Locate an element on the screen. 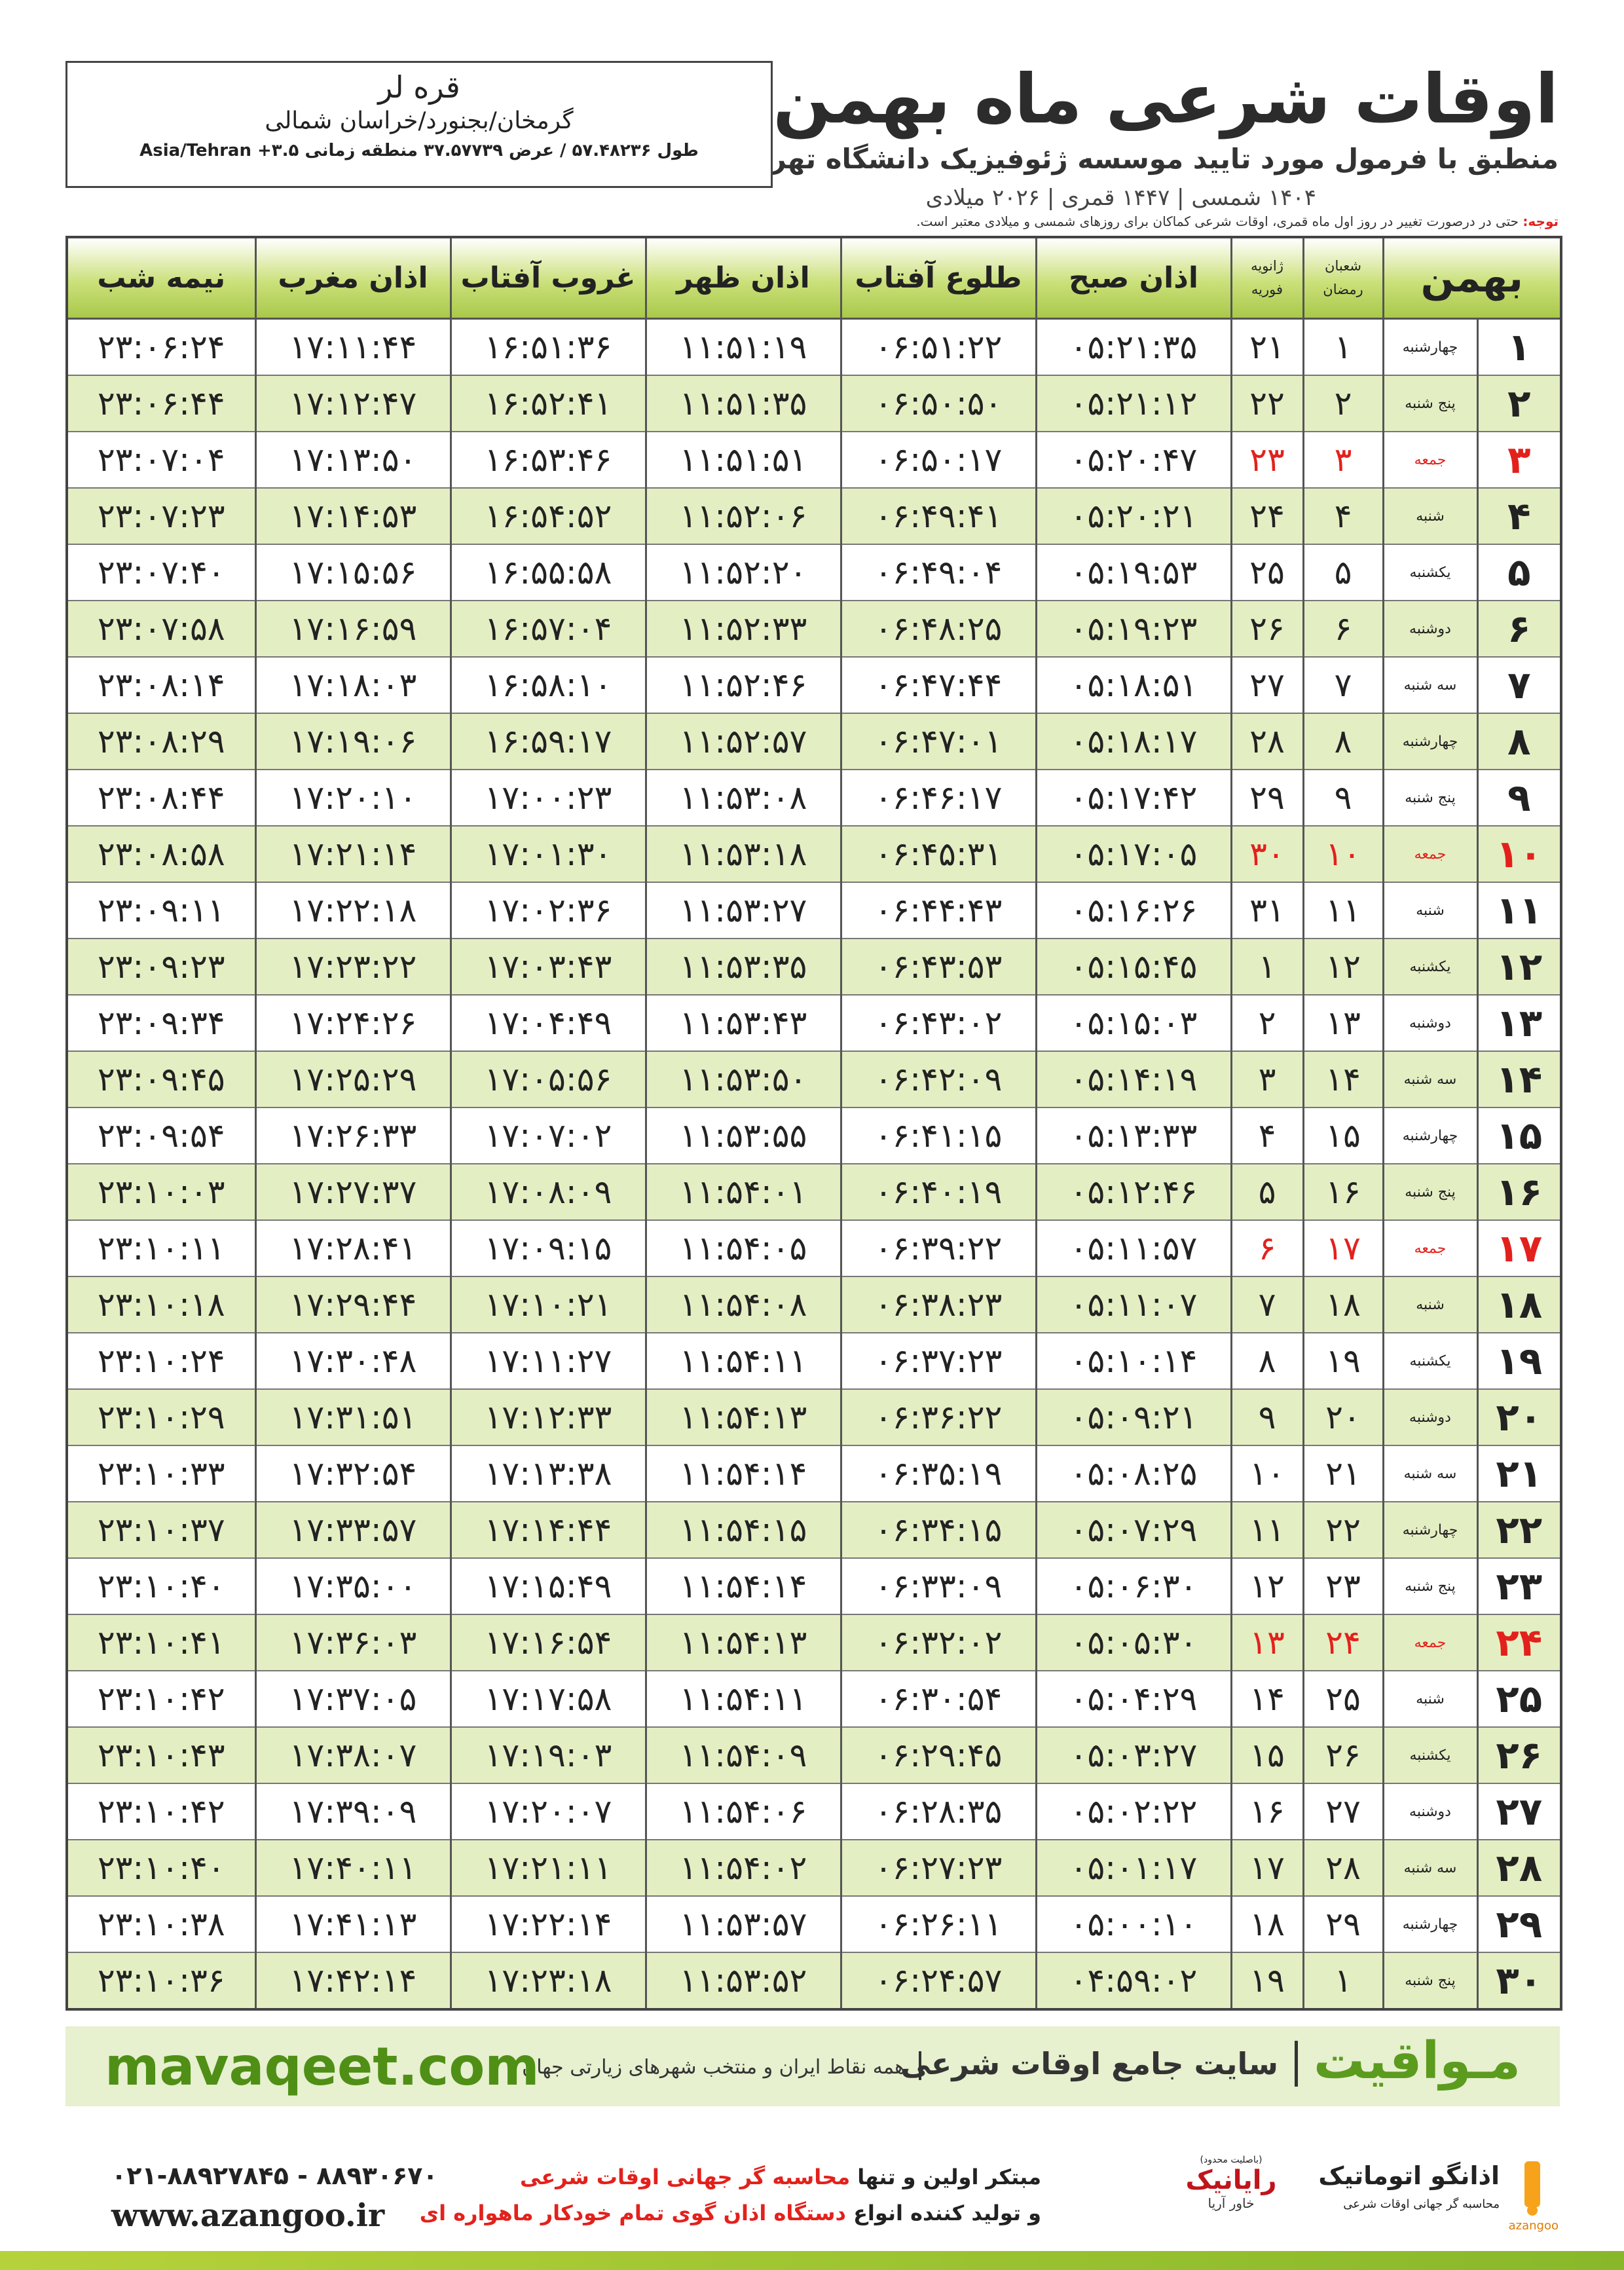 The width and height of the screenshot is (1624, 2270). table-cell: ۲۹ is located at coordinates (1519, 1924).